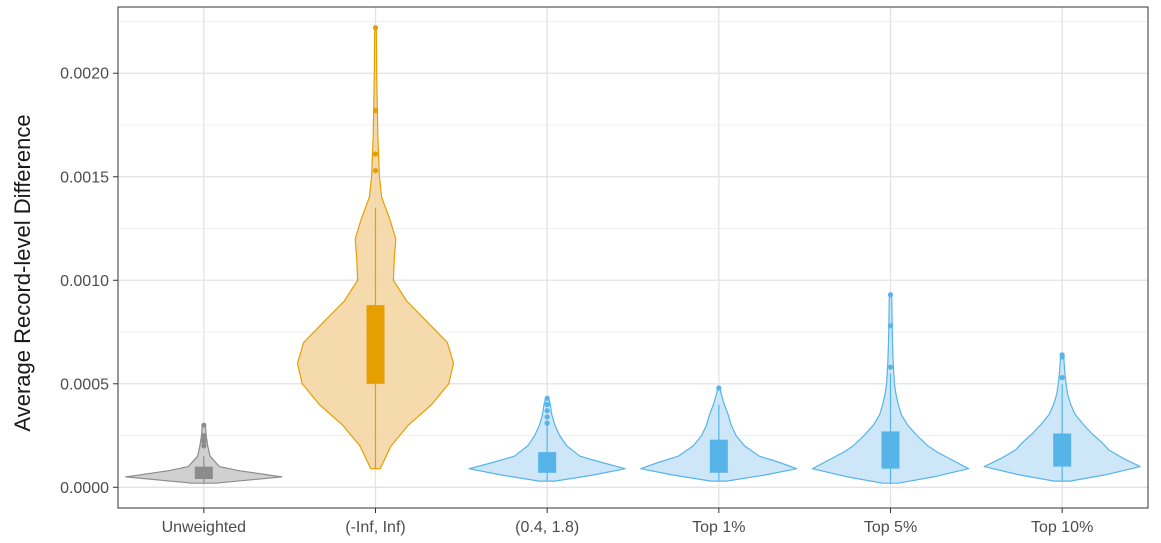  I want to click on y-tick-label: 0.0015, so click(84, 177).